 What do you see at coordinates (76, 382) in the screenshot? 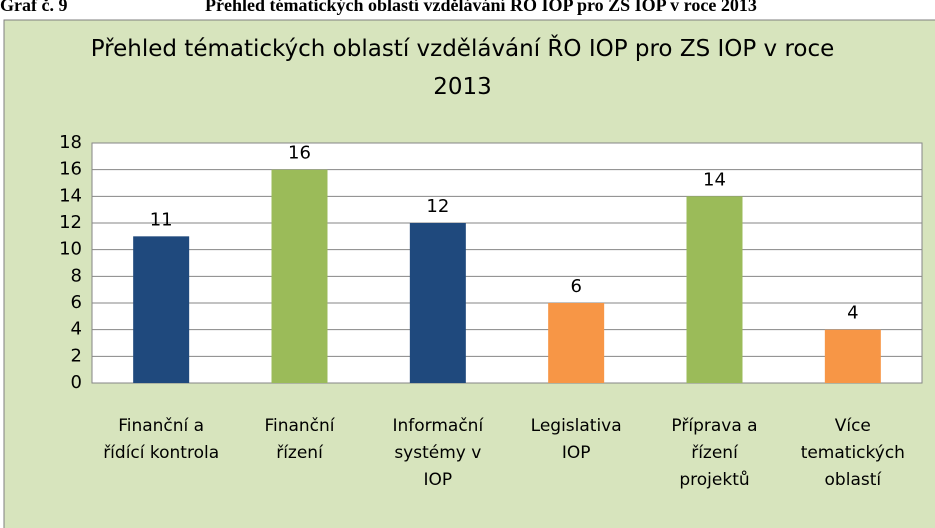
I see `y-tick-label: 0` at bounding box center [76, 382].